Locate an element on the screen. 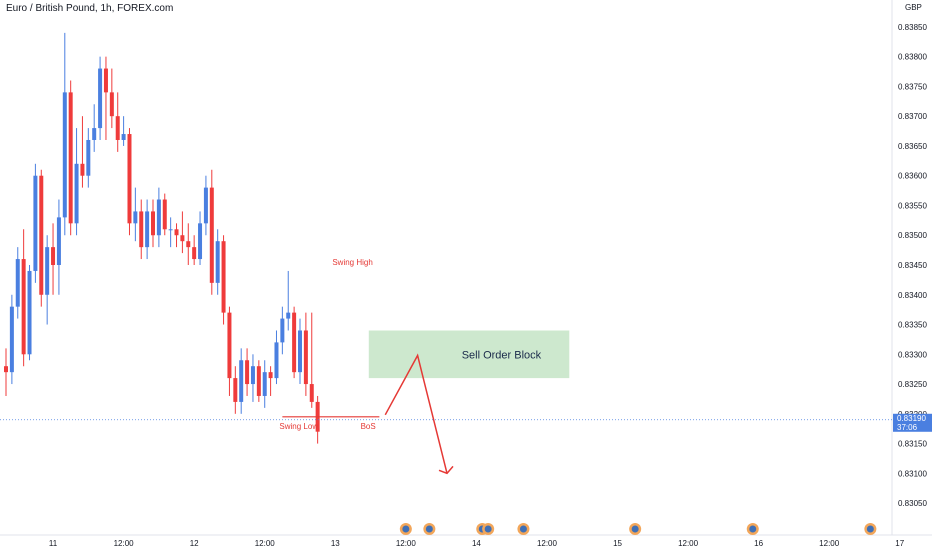 The image size is (932, 550). x-tick-label: 14 is located at coordinates (476, 543).